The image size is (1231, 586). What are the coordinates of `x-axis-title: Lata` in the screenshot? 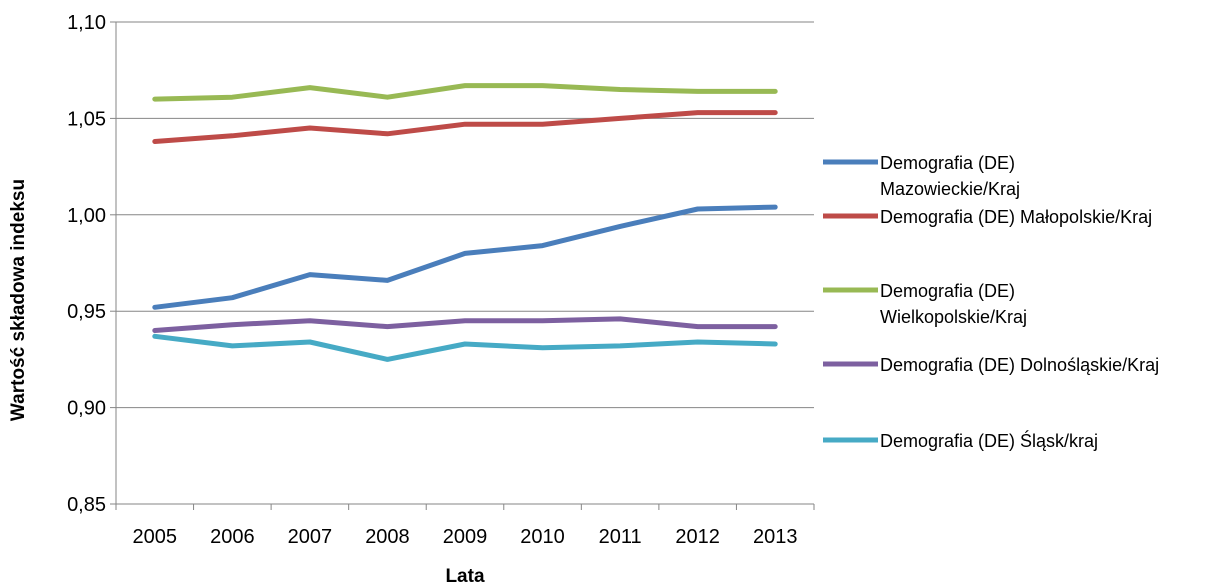 It's located at (465, 576).